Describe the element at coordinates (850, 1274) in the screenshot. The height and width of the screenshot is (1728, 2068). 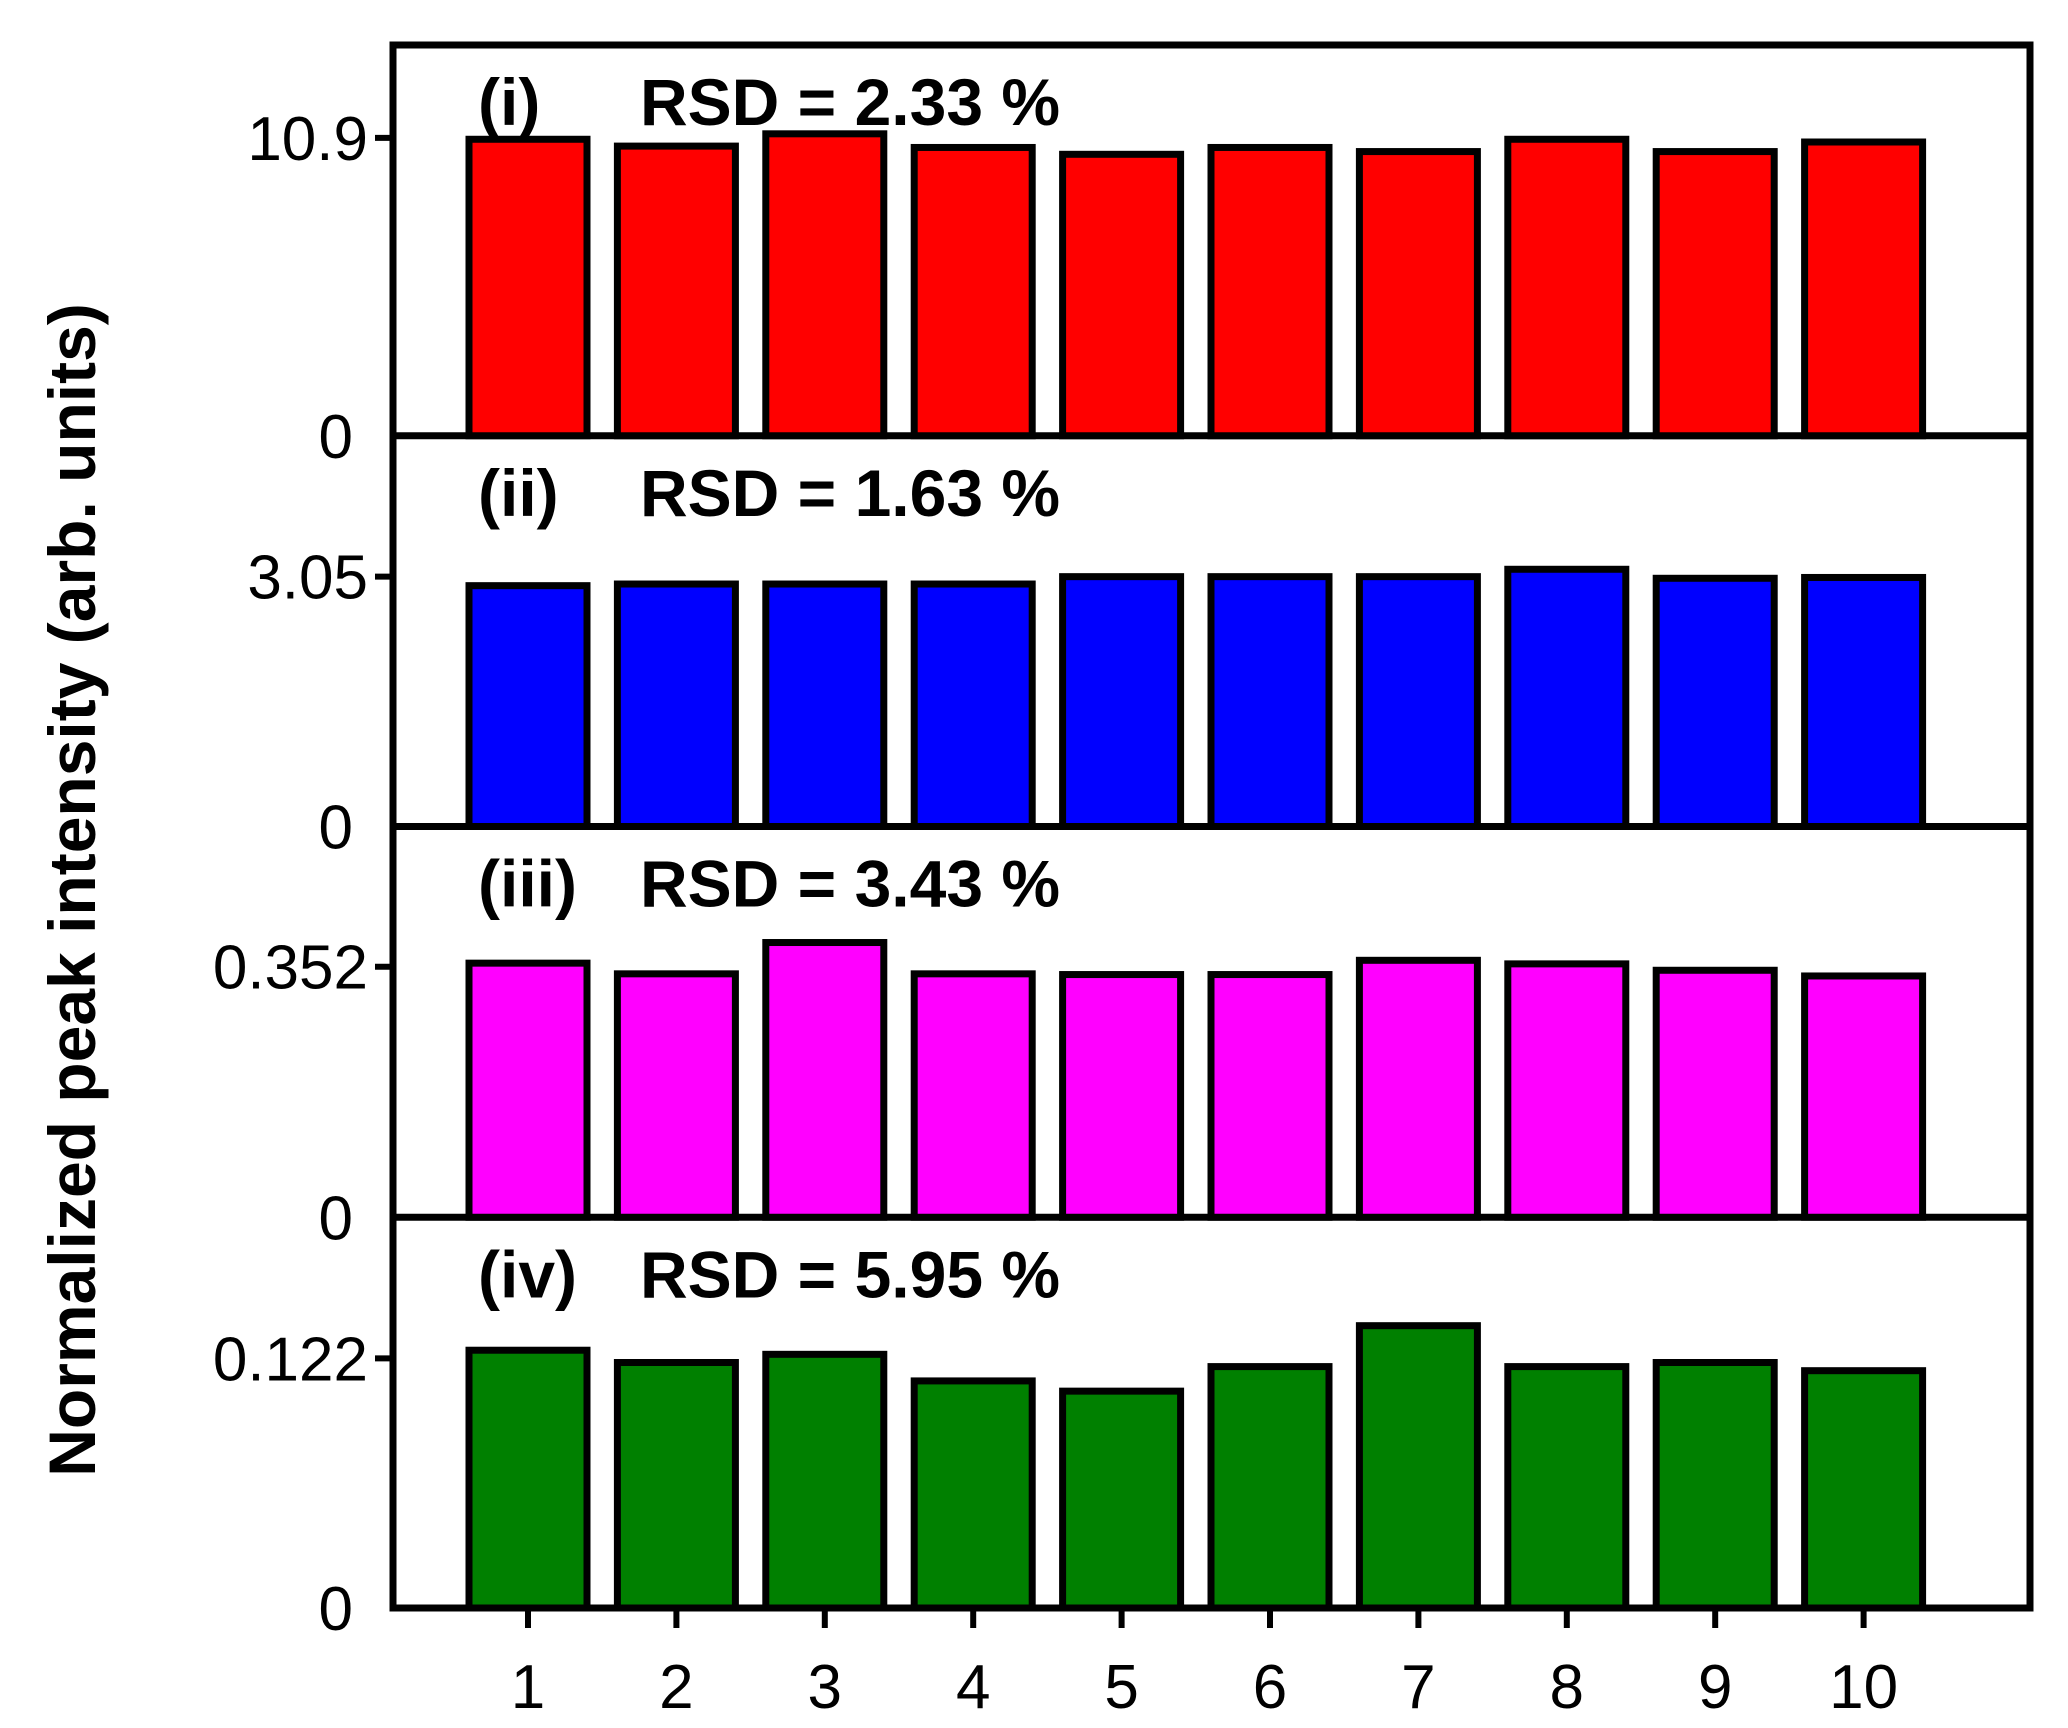
I see `panel-rsd-annotation: RSD = 5.95 %` at that location.